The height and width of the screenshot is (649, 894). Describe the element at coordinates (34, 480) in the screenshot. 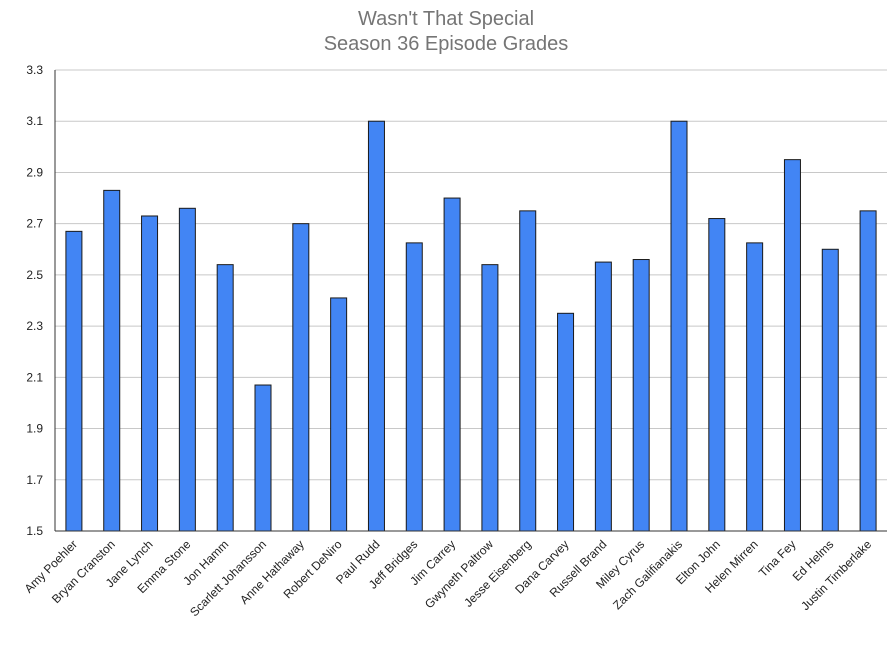

I see `y-tick-label: 1.7` at that location.